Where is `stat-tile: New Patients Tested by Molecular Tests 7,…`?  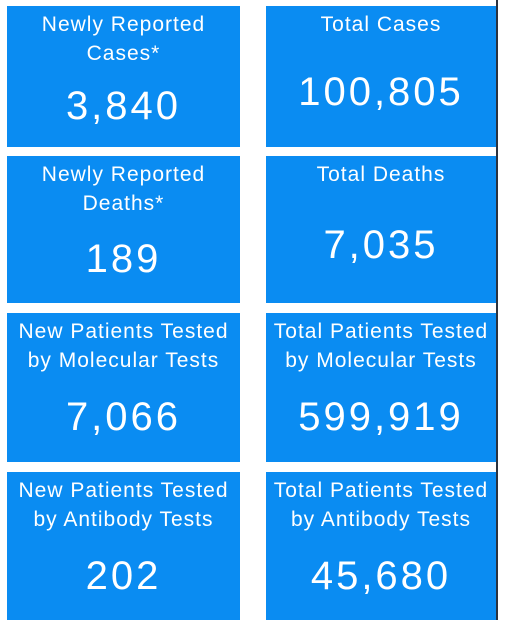
stat-tile: New Patients Tested by Molecular Tests 7,… is located at coordinates (123, 387).